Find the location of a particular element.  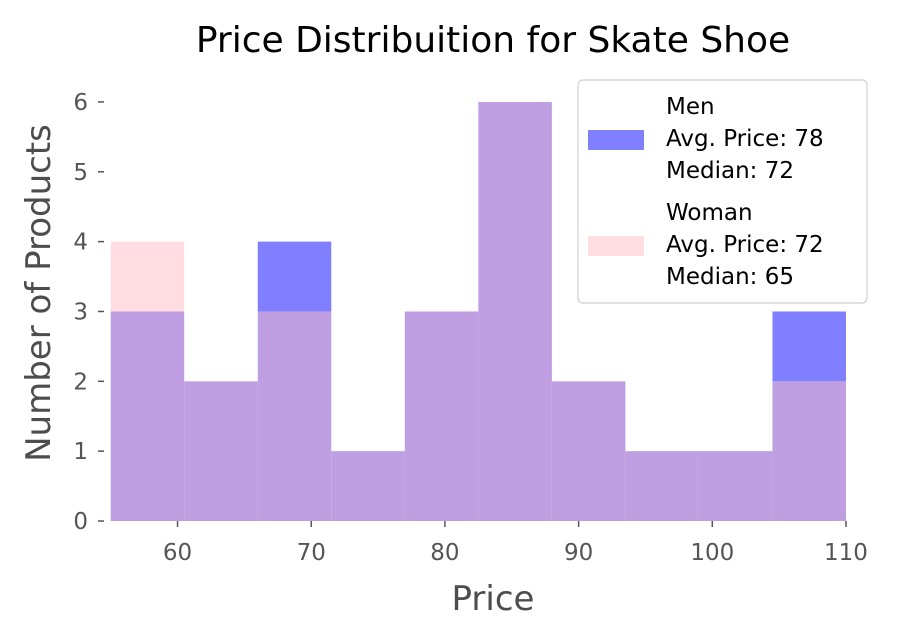

y-axis: 0 1 2 3 4 5 6 is located at coordinates (88, 312).